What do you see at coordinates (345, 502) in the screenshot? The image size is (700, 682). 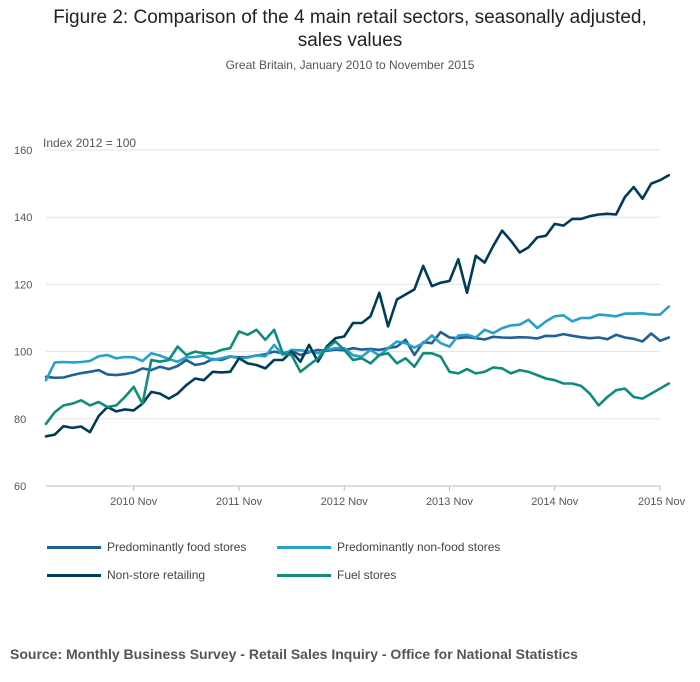 I see `x-tick-label: 2012 Nov` at bounding box center [345, 502].